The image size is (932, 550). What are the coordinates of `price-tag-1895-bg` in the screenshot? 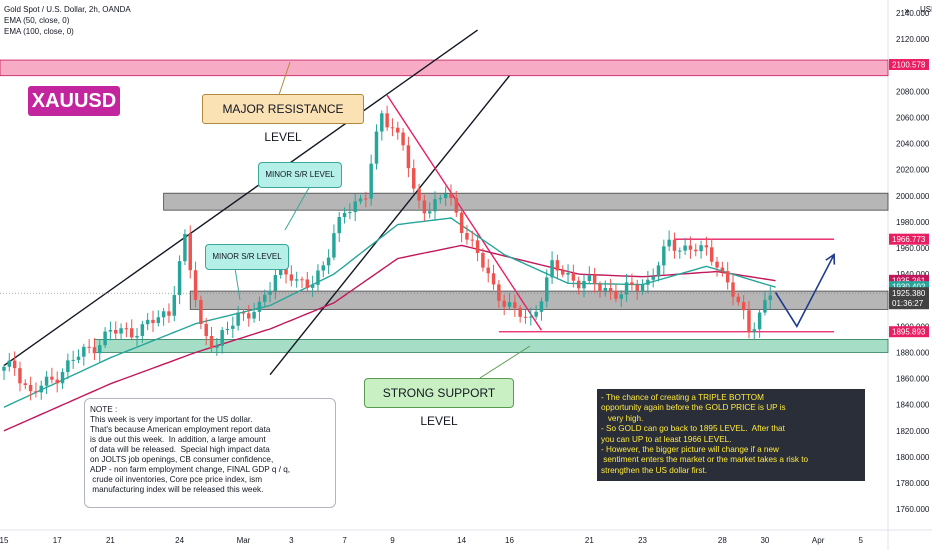 It's located at (909, 332).